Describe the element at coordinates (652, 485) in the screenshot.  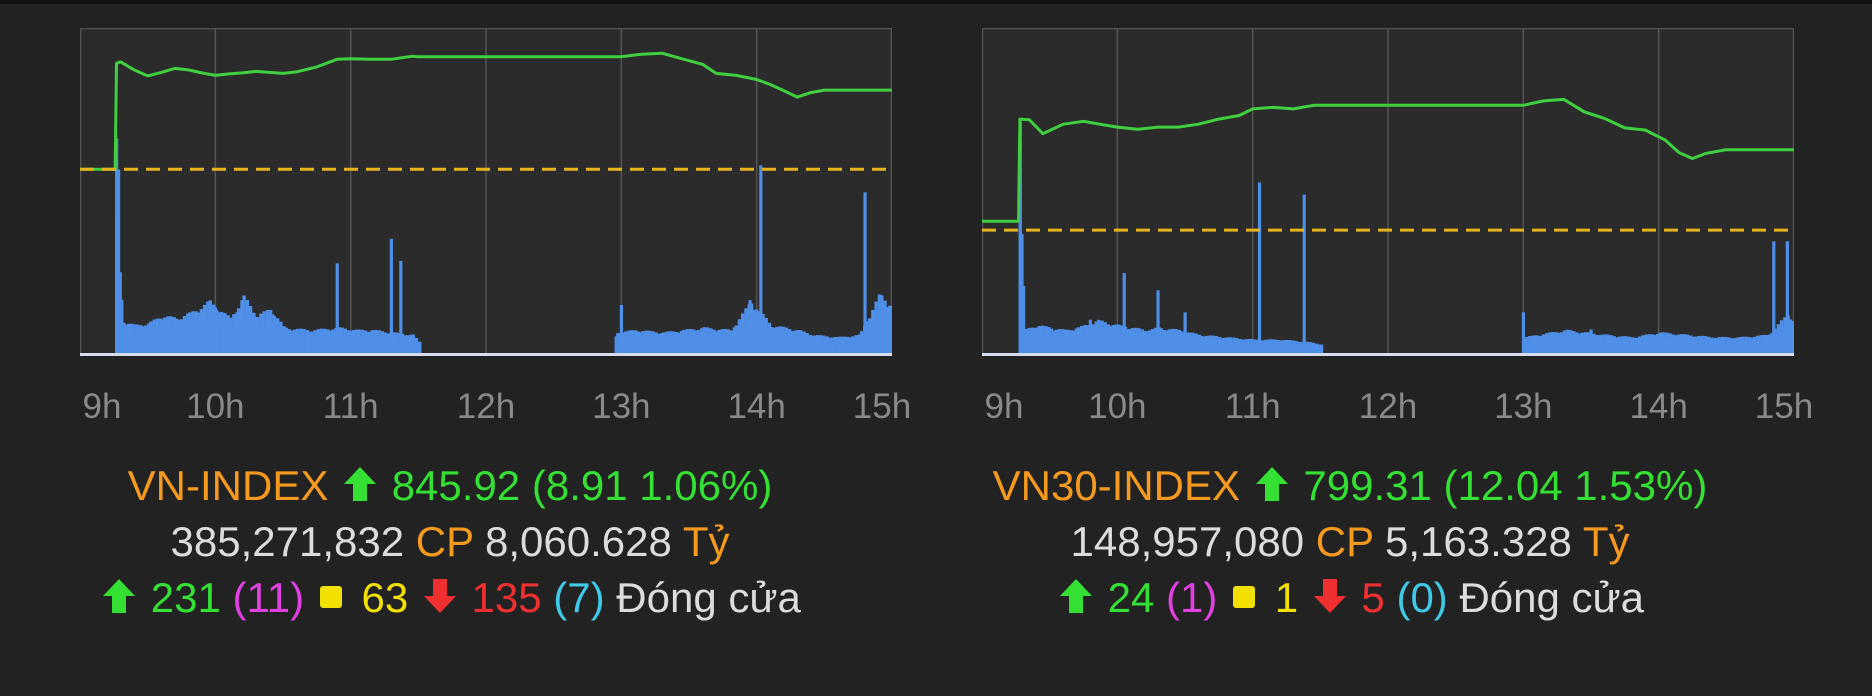
I see `index-change: (8.91 1.06%)` at that location.